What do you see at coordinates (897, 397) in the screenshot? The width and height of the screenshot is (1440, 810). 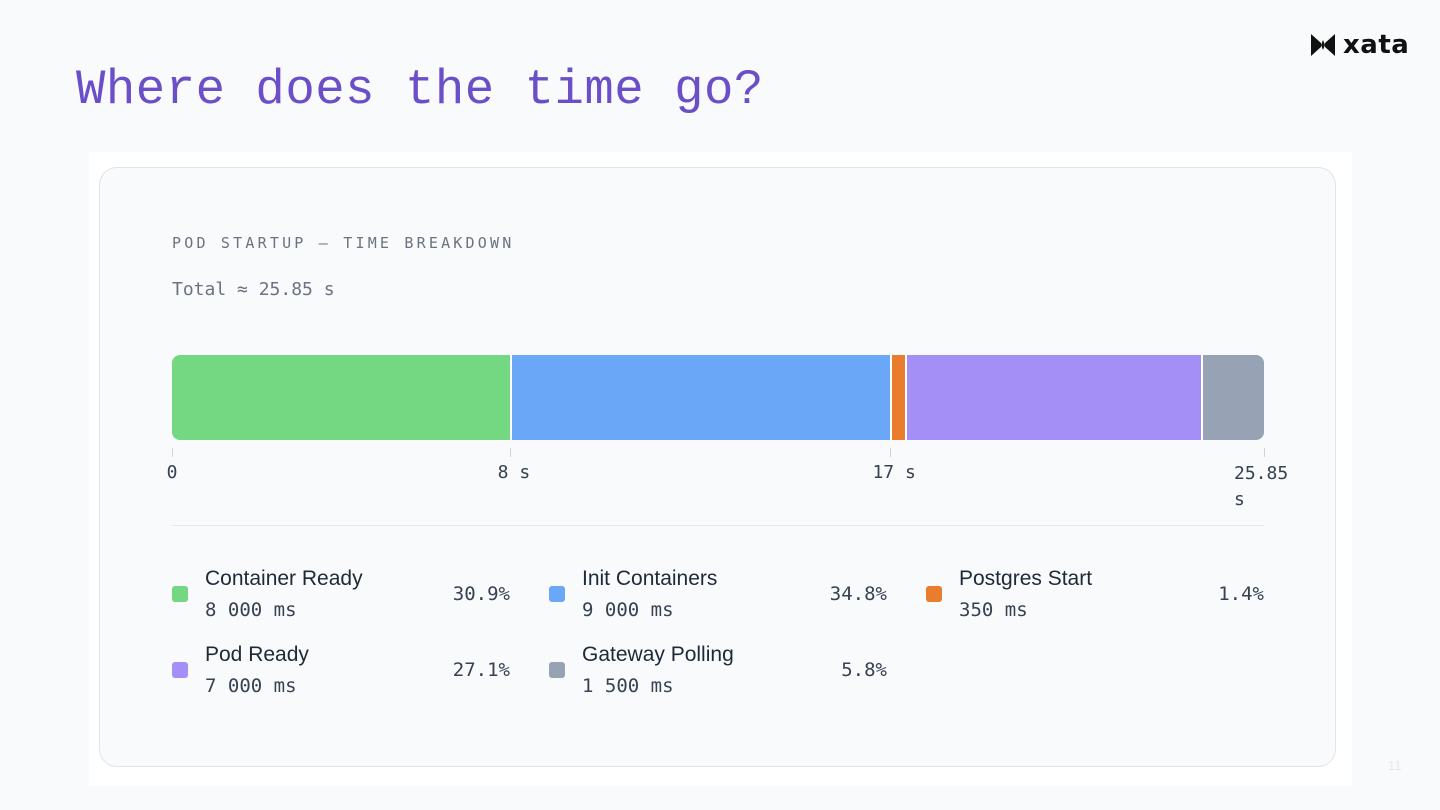 I see `bar-segment-postgres-start` at bounding box center [897, 397].